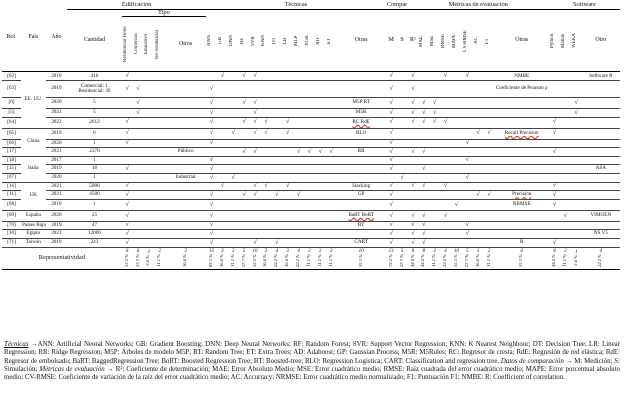 The width and height of the screenshot is (624, 411). I want to click on table-row: [67] 2020 1 Industrial √ √ √ √, so click(311, 178).